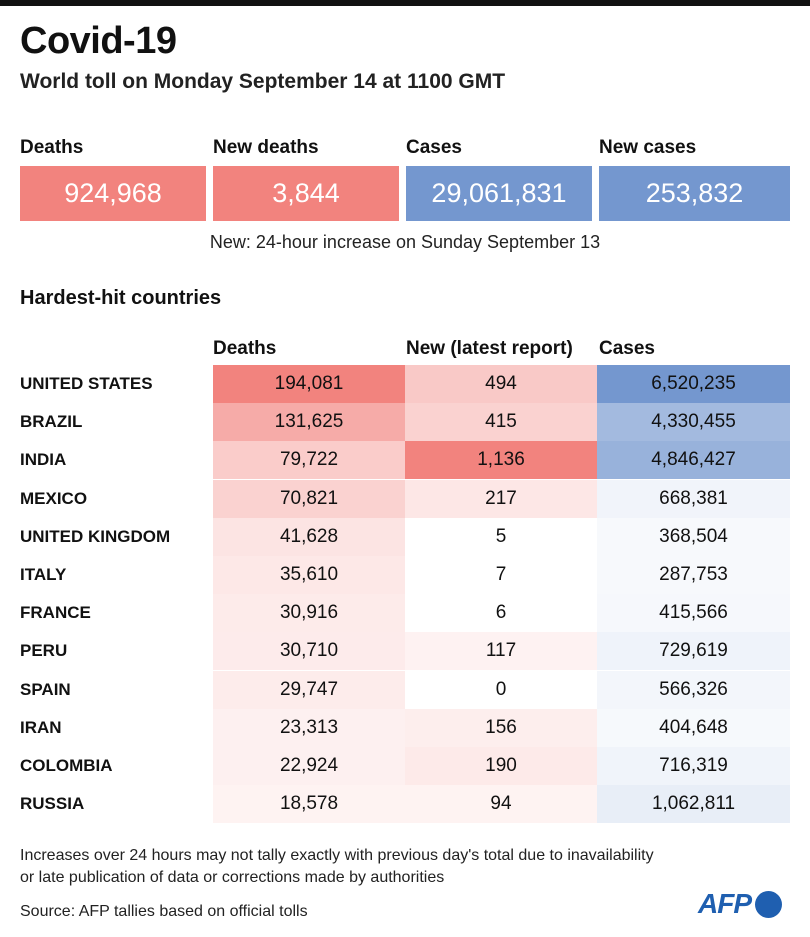 This screenshot has width=810, height=937. Describe the element at coordinates (45, 689) in the screenshot. I see `country-name: SPAIN` at that location.